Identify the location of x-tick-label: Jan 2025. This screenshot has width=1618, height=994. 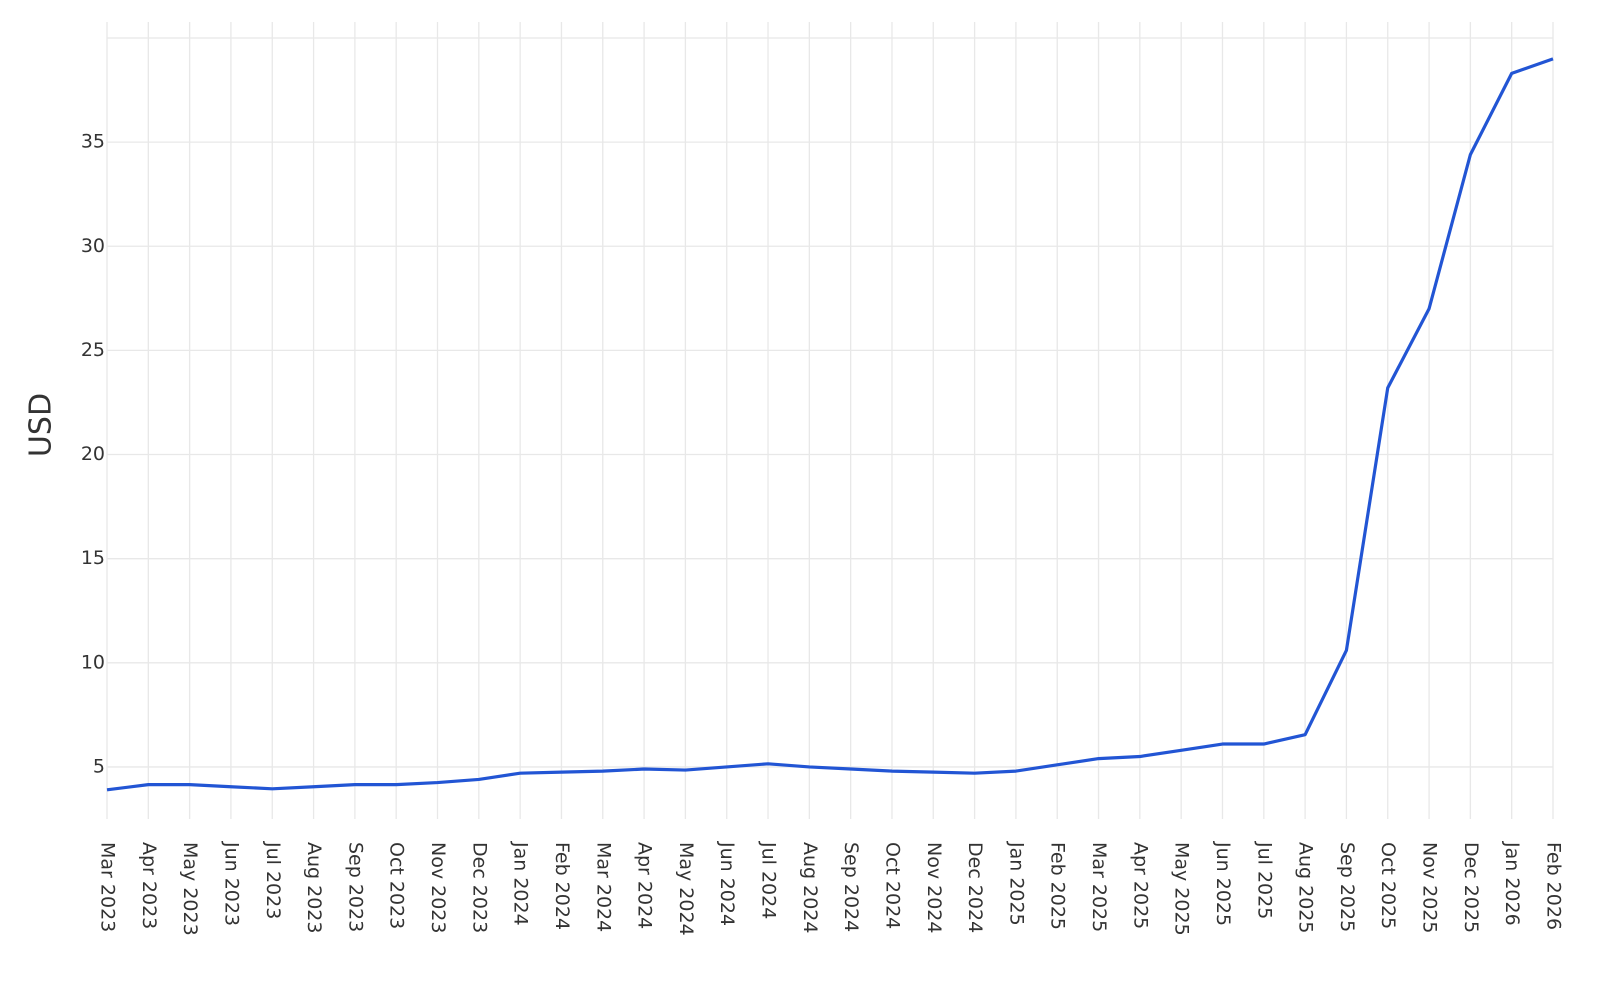
(1016, 883).